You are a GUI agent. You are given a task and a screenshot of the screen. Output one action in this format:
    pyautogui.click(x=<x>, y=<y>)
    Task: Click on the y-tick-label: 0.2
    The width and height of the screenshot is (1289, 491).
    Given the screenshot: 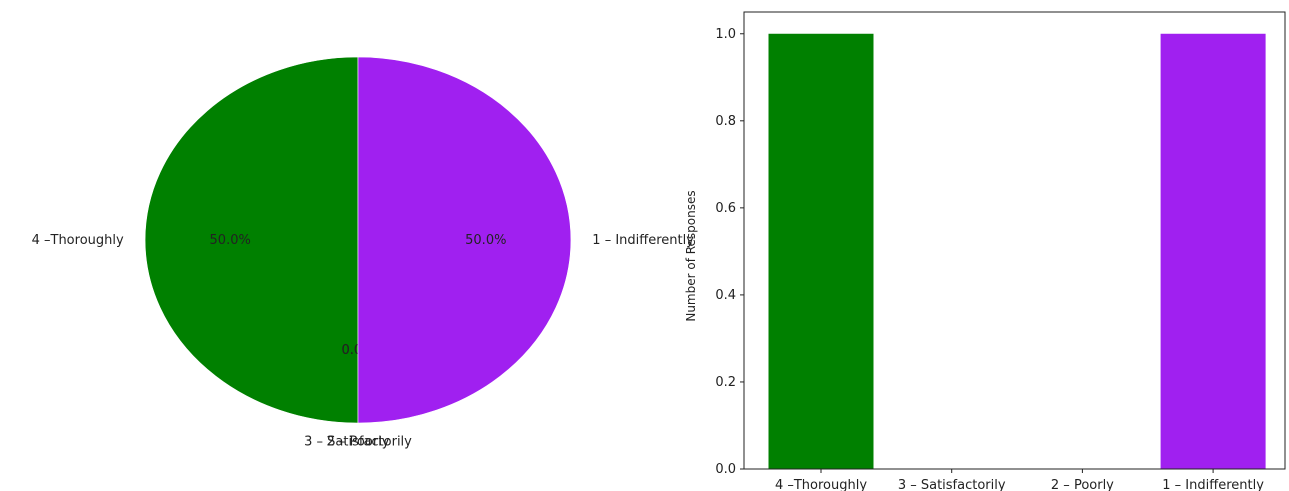 What is the action you would take?
    pyautogui.click(x=725, y=382)
    